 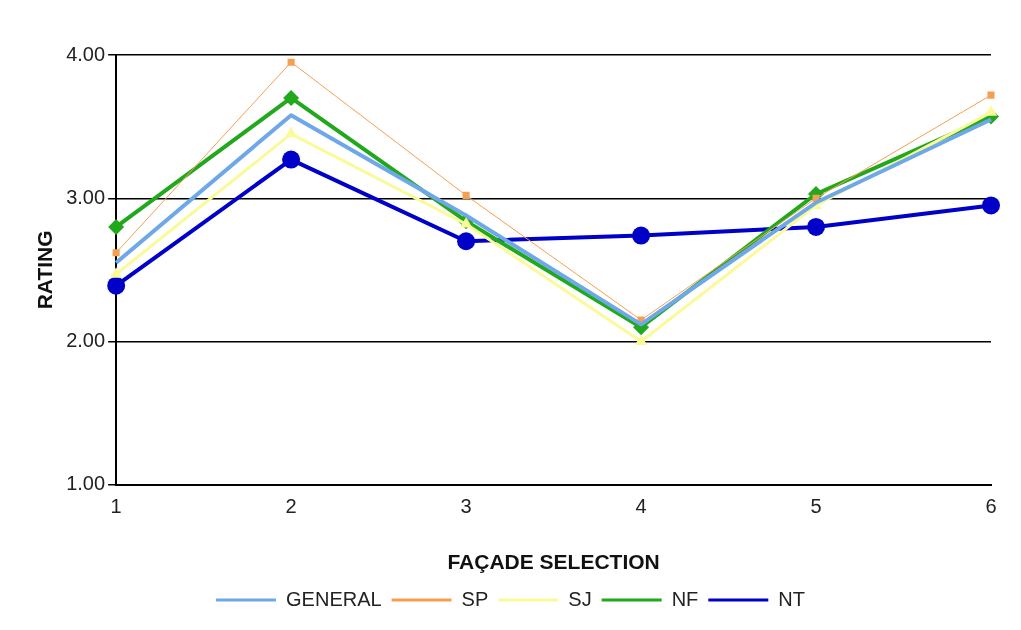 I want to click on x-tick-label: 4, so click(x=641, y=506).